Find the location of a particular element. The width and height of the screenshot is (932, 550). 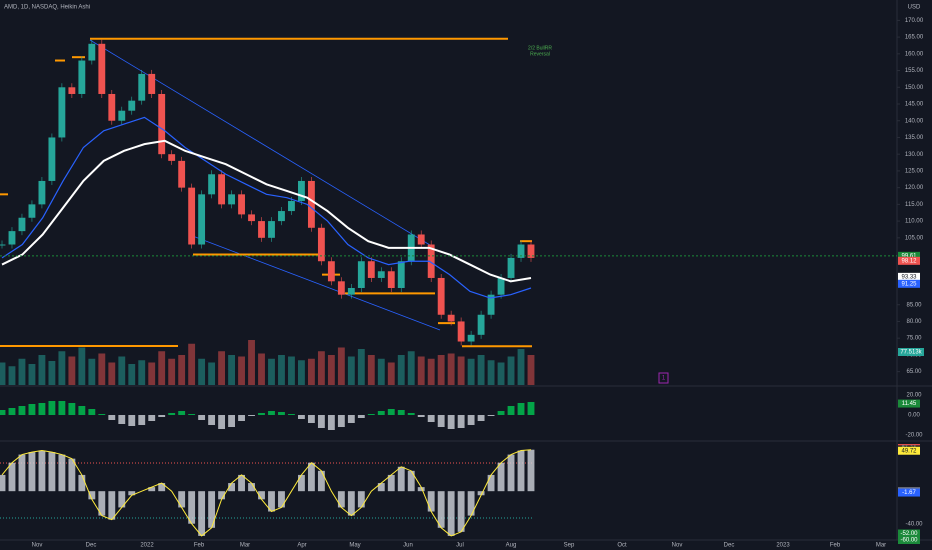

x-tick-label: 2022 is located at coordinates (147, 546).